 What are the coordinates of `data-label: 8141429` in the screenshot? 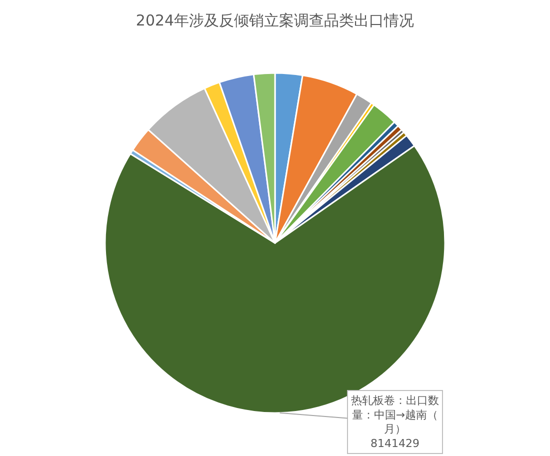 It's located at (395, 443).